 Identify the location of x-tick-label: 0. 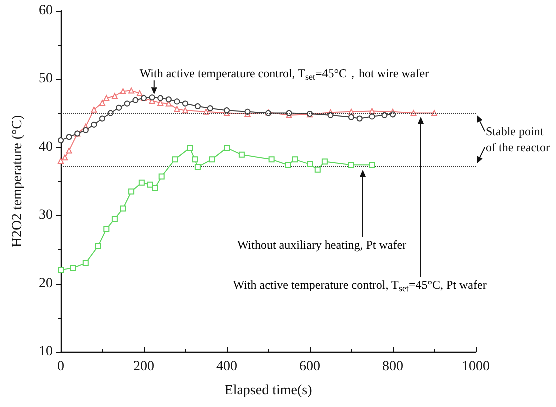
(61, 367).